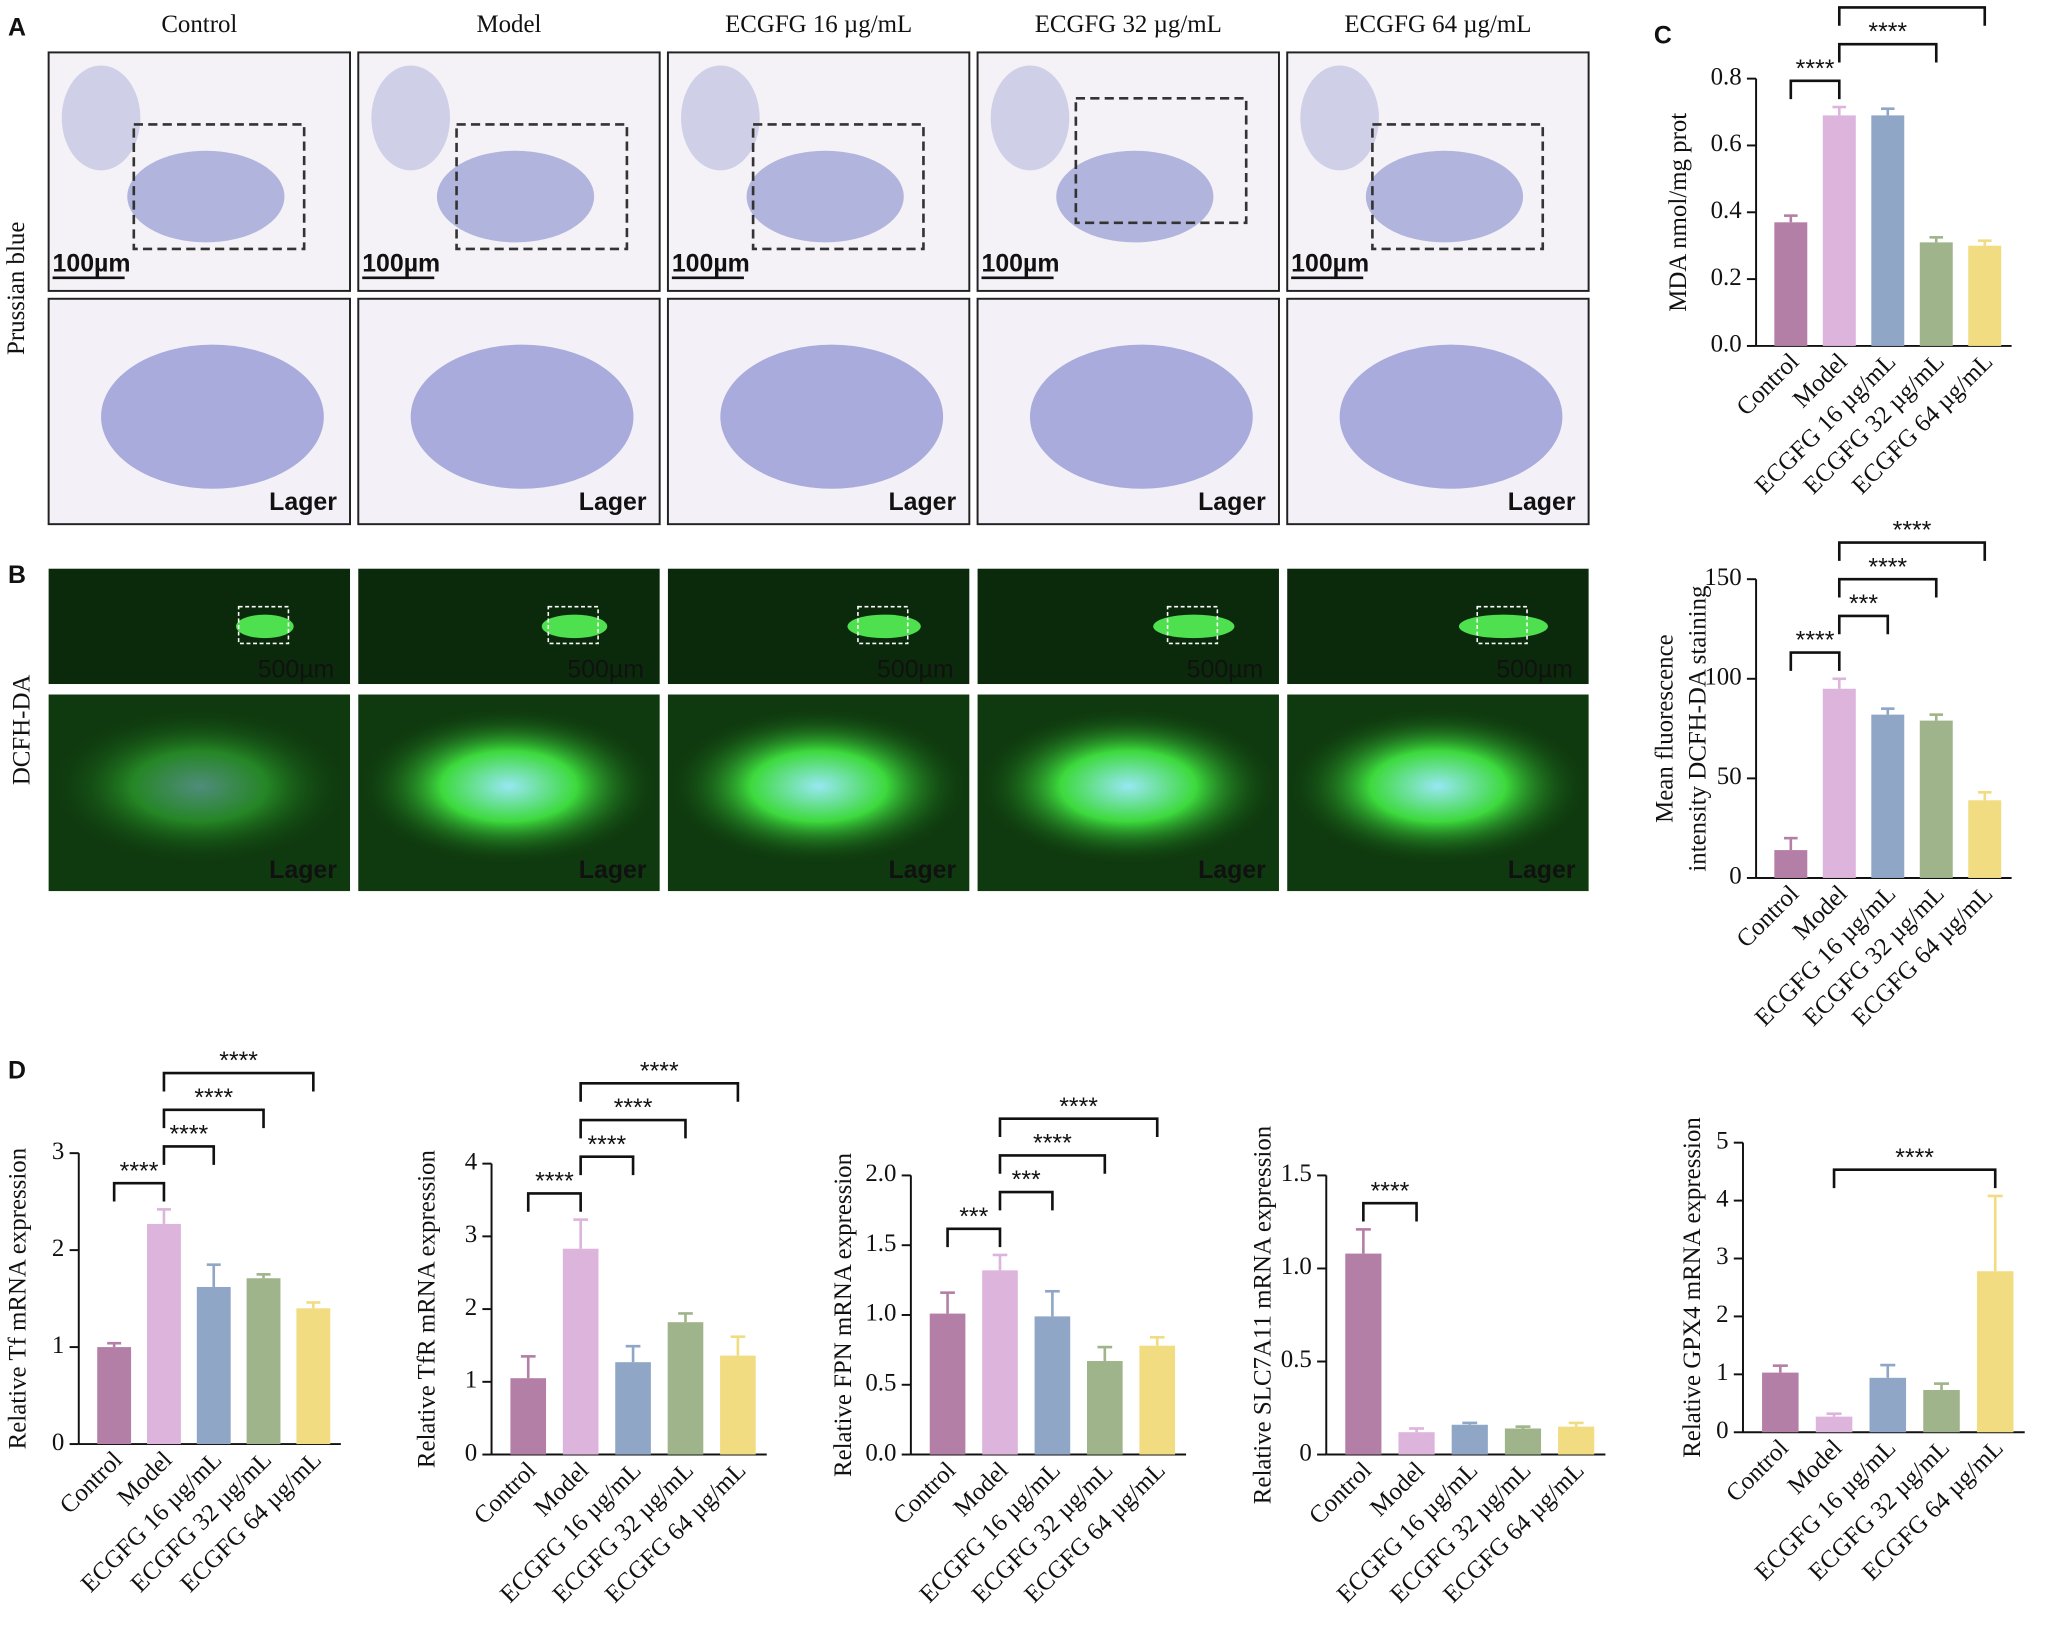 Image resolution: width=2055 pixels, height=1638 pixels. Describe the element at coordinates (426, 1309) in the screenshot. I see `y-axis-label: Relative TfR mRNA expression` at that location.